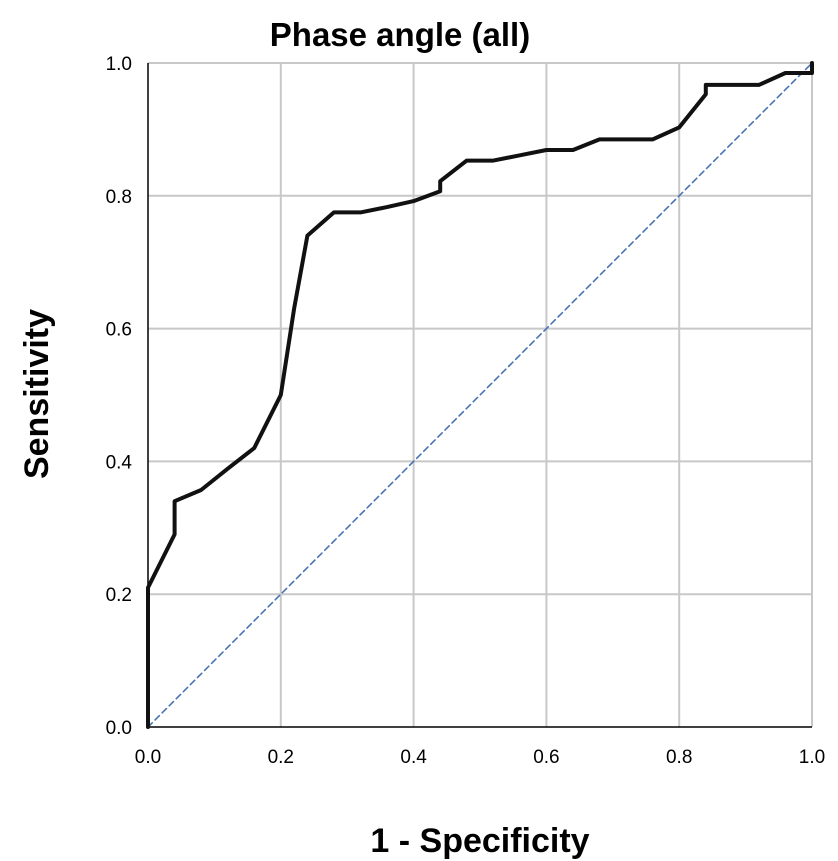 The width and height of the screenshot is (838, 861). What do you see at coordinates (281, 757) in the screenshot?
I see `x-tick-label: 0.2` at bounding box center [281, 757].